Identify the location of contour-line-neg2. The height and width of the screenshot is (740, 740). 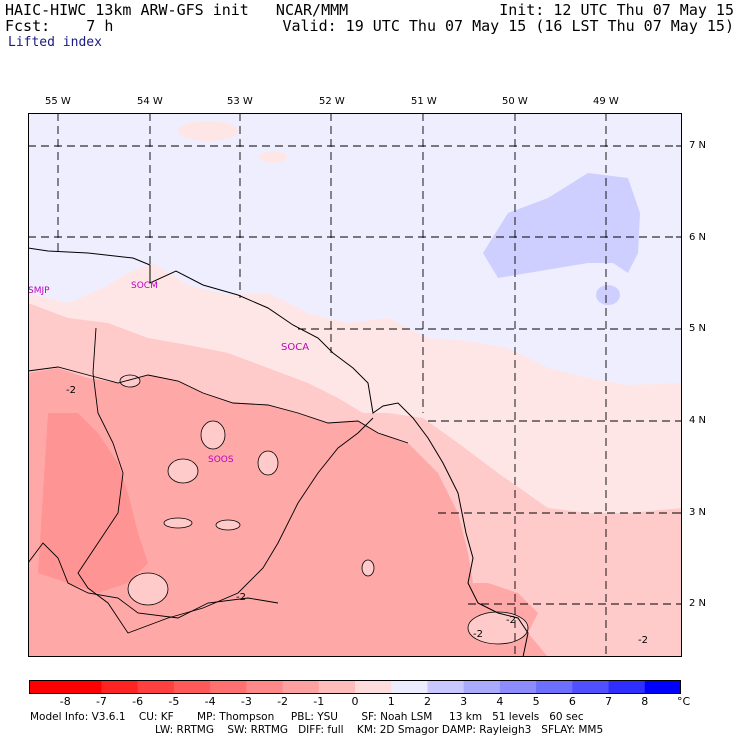
(153, 580).